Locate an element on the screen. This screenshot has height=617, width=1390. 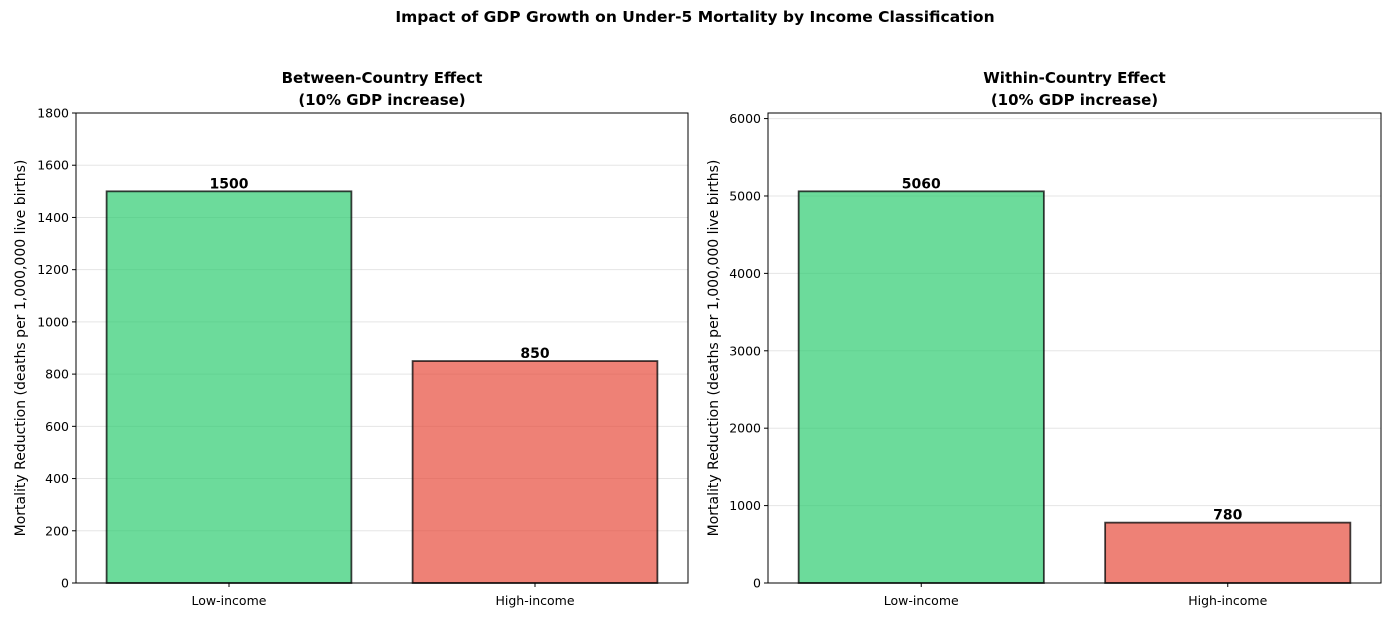
y-tick-label-1-5: 5000 is located at coordinates (745, 195).